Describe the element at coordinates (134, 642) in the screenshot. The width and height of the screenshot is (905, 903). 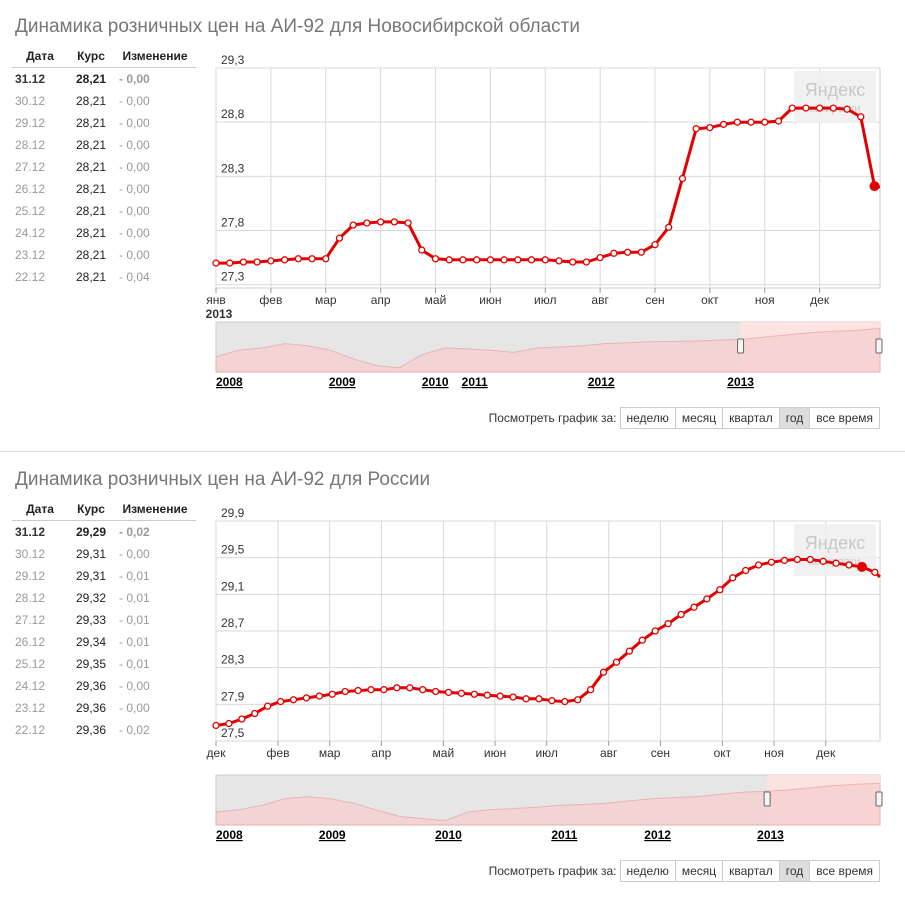
I see `row-change: - 0,01` at that location.